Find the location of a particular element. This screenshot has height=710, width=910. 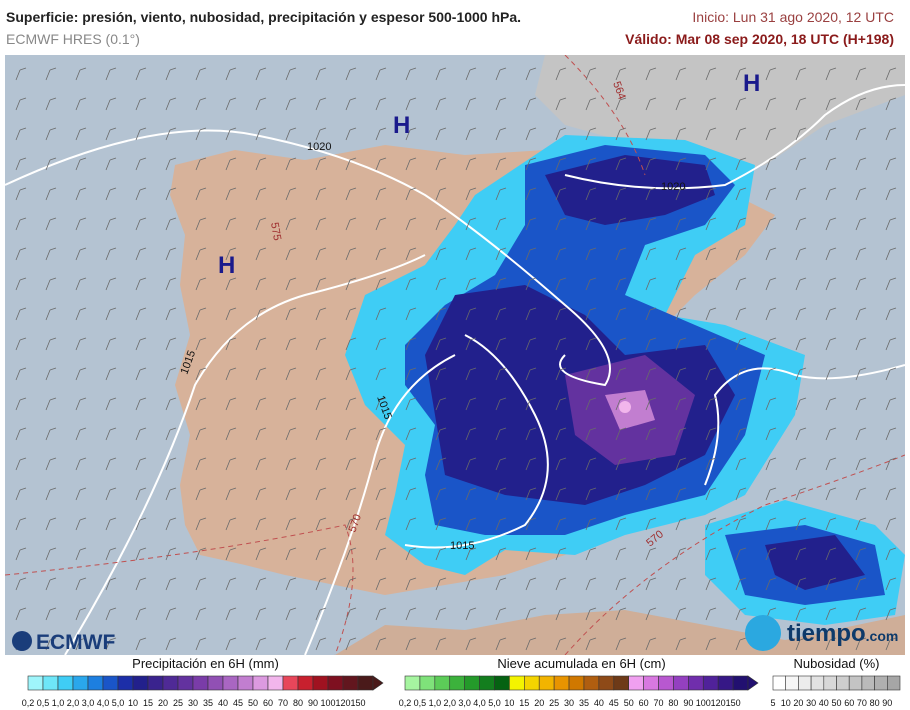

legend-arrow is located at coordinates (378, 683).